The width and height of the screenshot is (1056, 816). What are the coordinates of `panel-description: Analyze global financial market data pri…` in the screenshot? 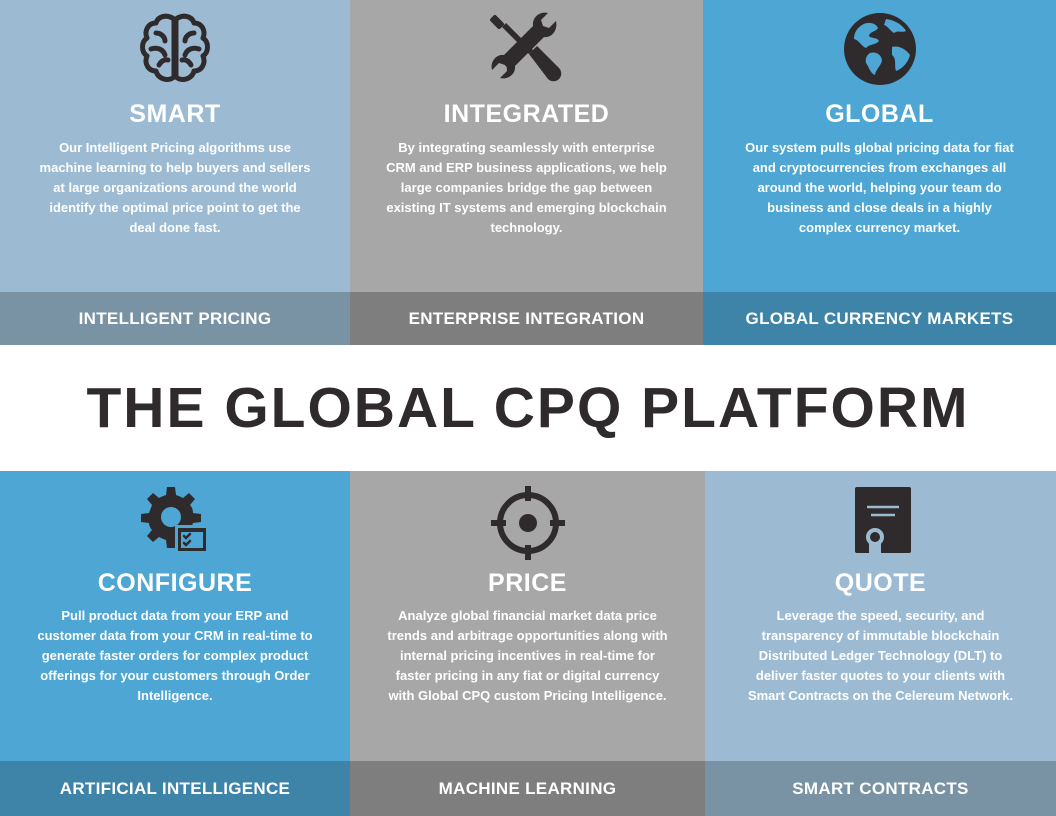 It's located at (527, 655).